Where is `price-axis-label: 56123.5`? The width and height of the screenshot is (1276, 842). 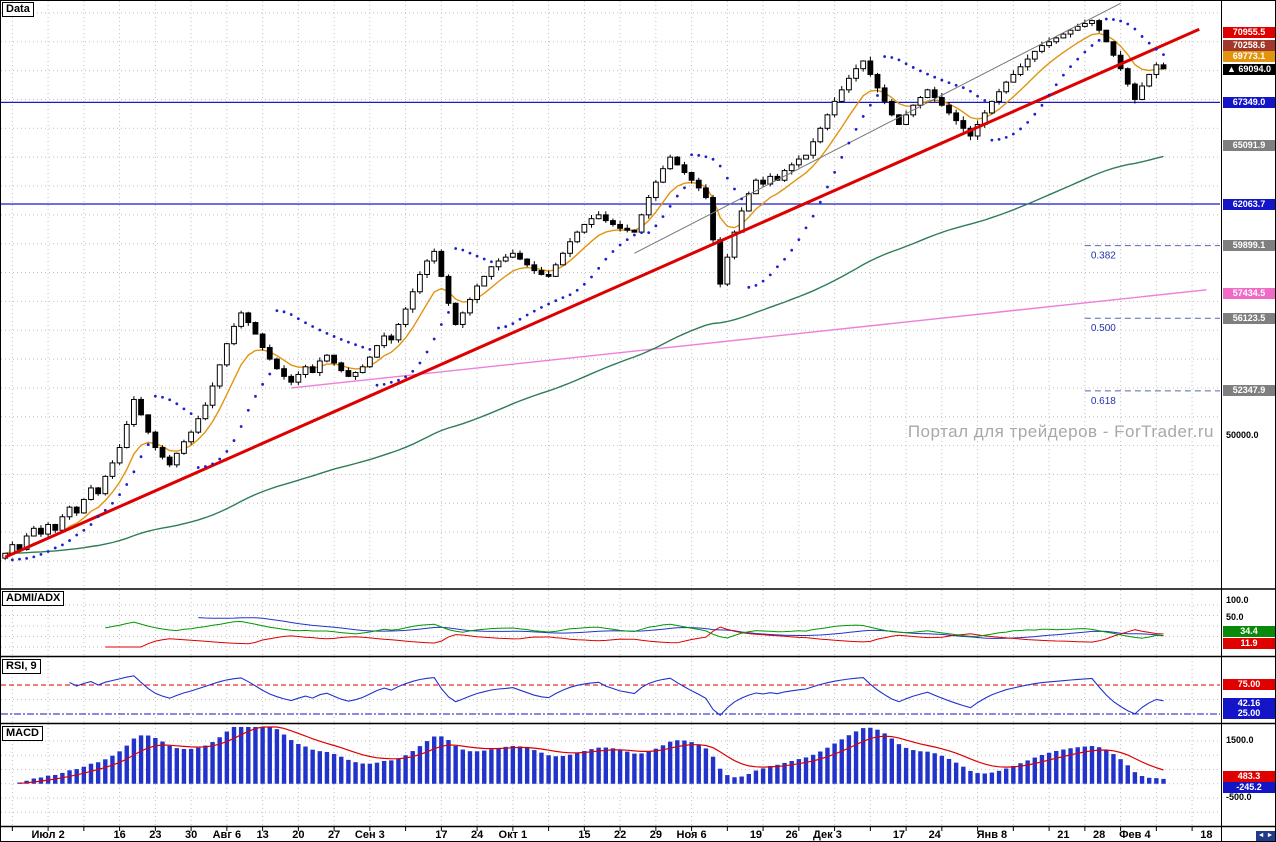 price-axis-label: 56123.5 is located at coordinates (1249, 318).